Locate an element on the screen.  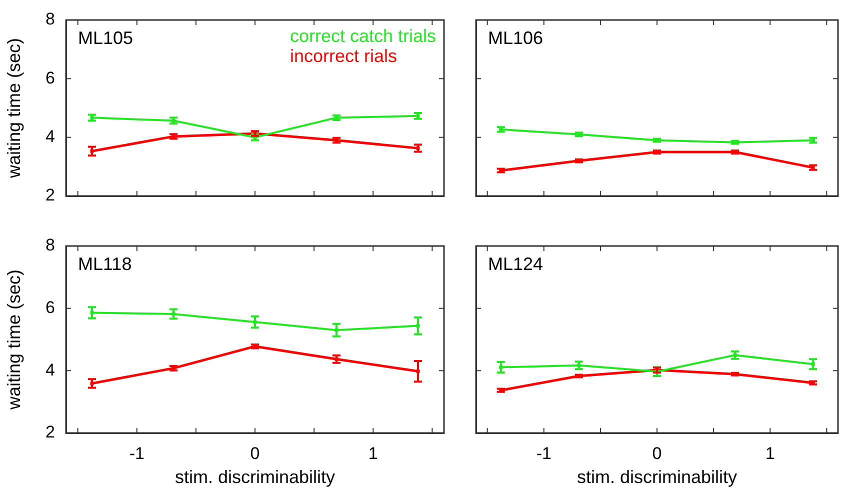
chart-title: ML105 is located at coordinates (106, 38).